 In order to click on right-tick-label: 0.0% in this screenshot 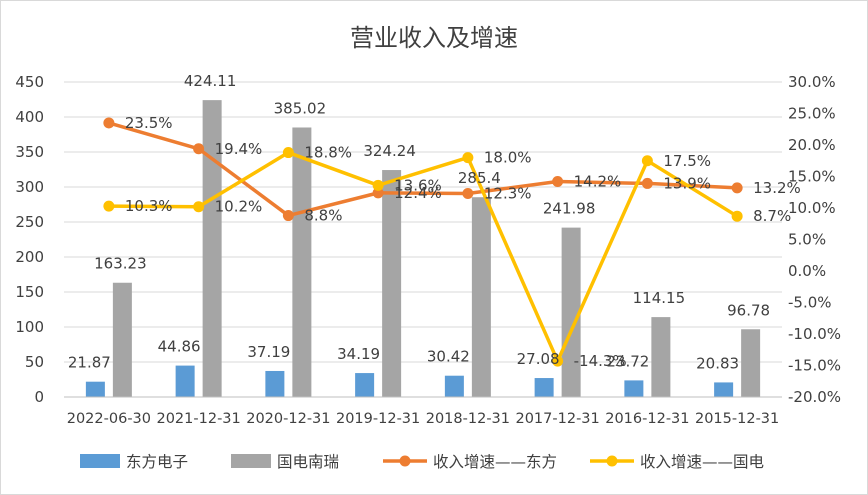, I will do `click(807, 271)`.